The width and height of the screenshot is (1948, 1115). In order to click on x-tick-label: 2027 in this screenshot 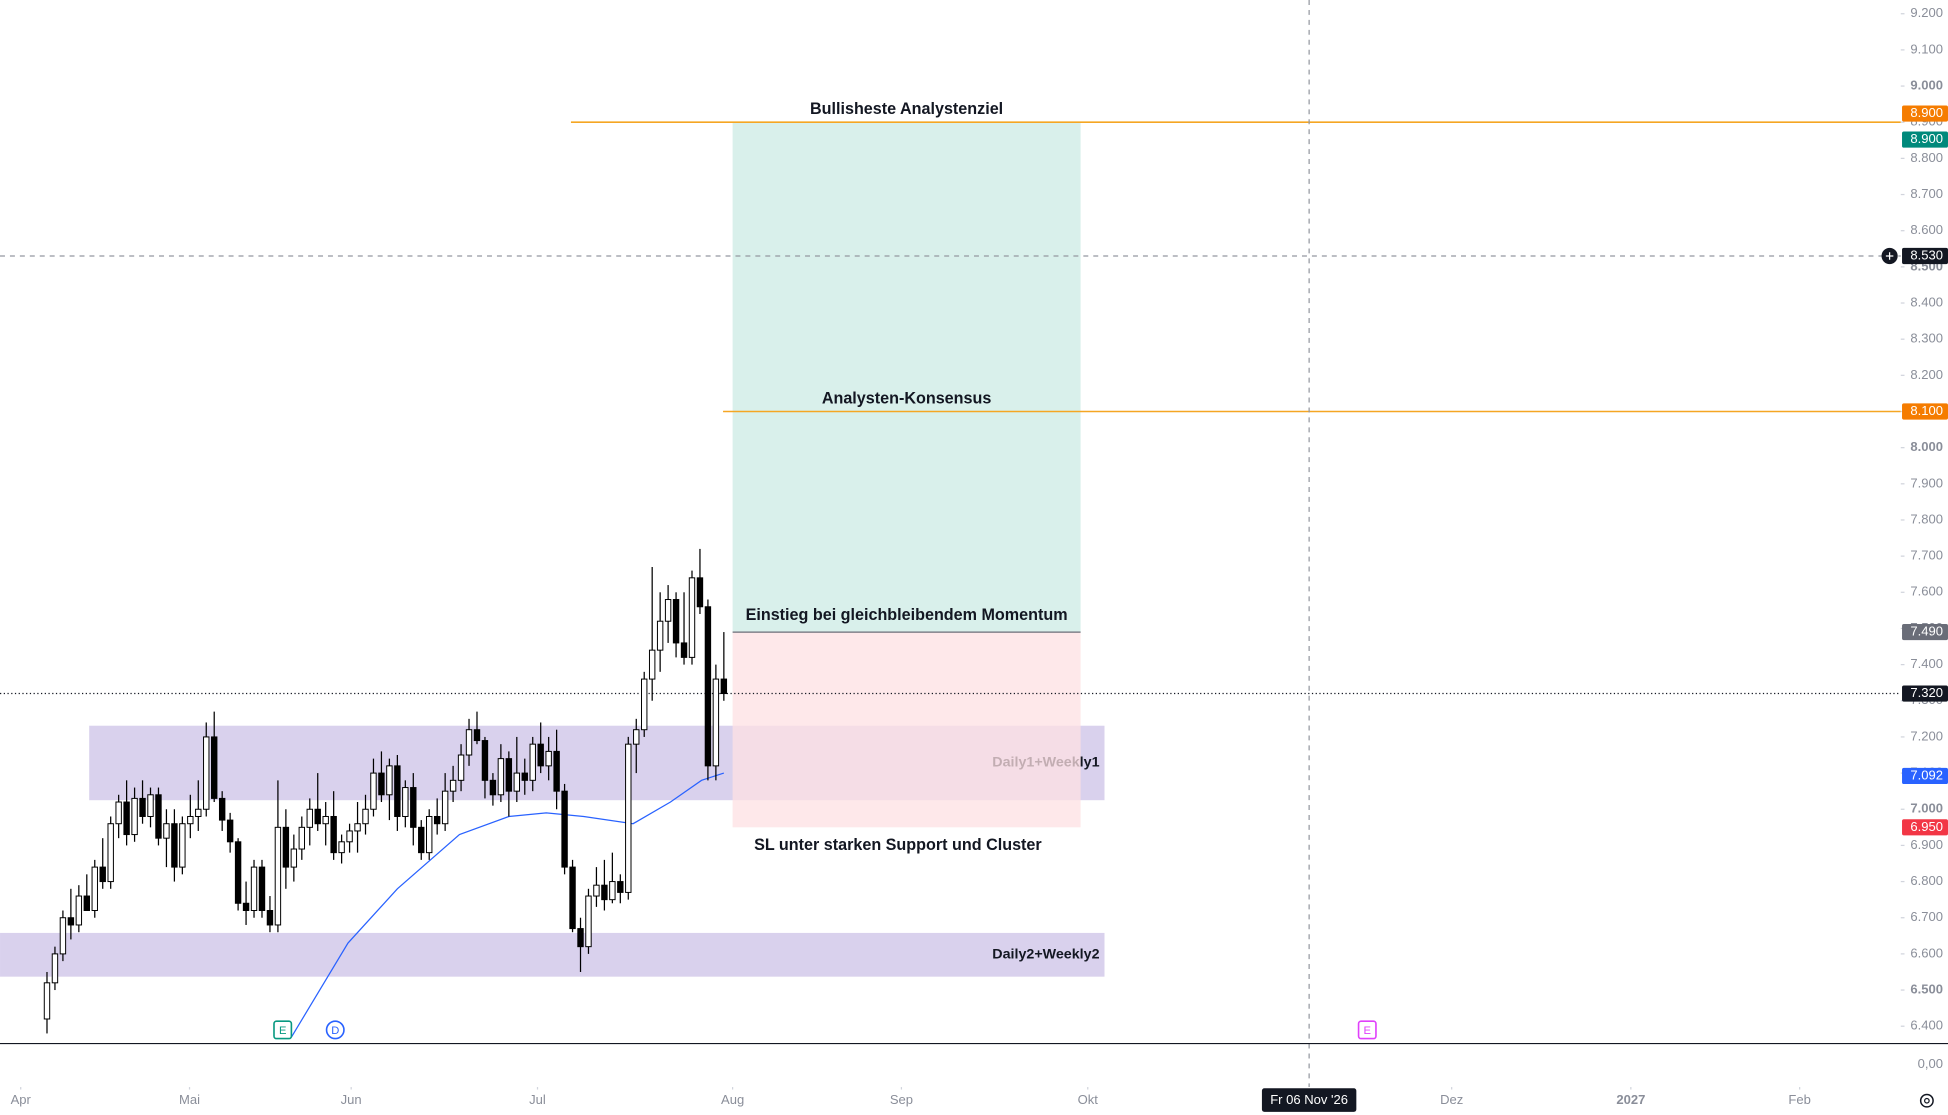, I will do `click(1630, 1099)`.